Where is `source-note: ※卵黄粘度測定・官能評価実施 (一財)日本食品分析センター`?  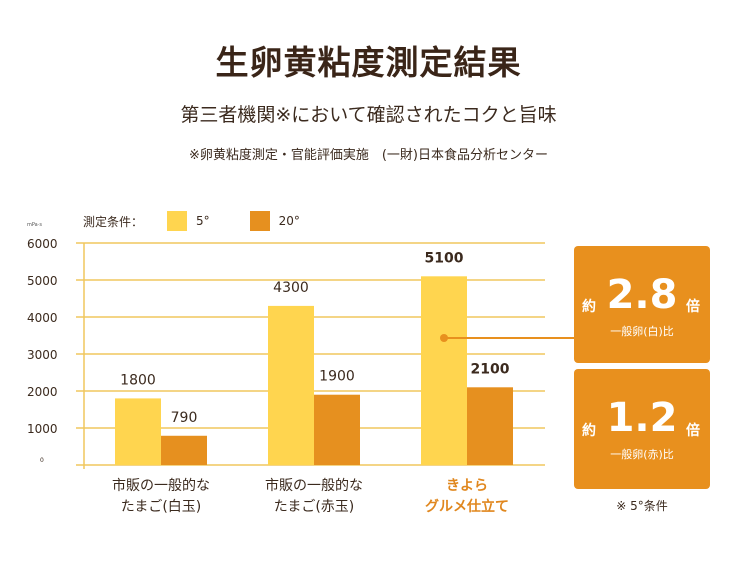
source-note: ※卵黄粘度測定・官能評価実施 (一財)日本食品分析センター is located at coordinates (368, 155).